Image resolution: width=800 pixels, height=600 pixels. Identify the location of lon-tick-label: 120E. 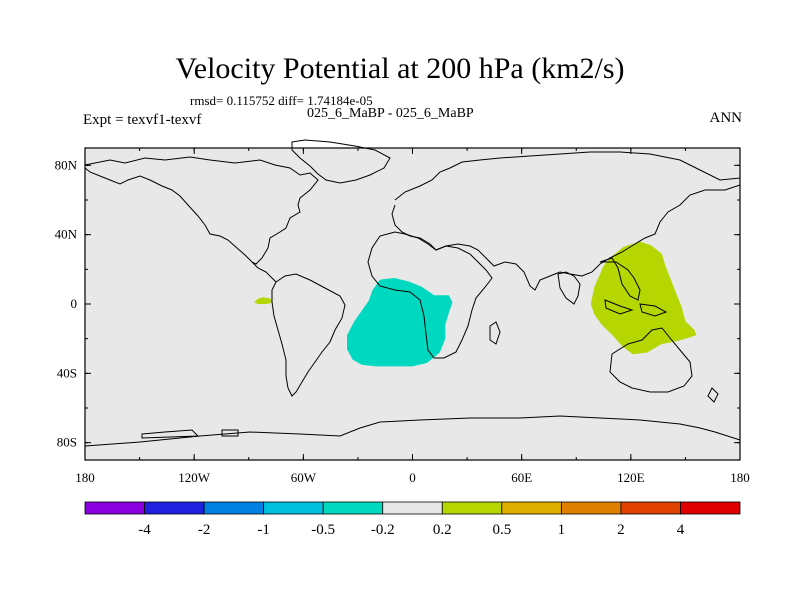
(631, 477).